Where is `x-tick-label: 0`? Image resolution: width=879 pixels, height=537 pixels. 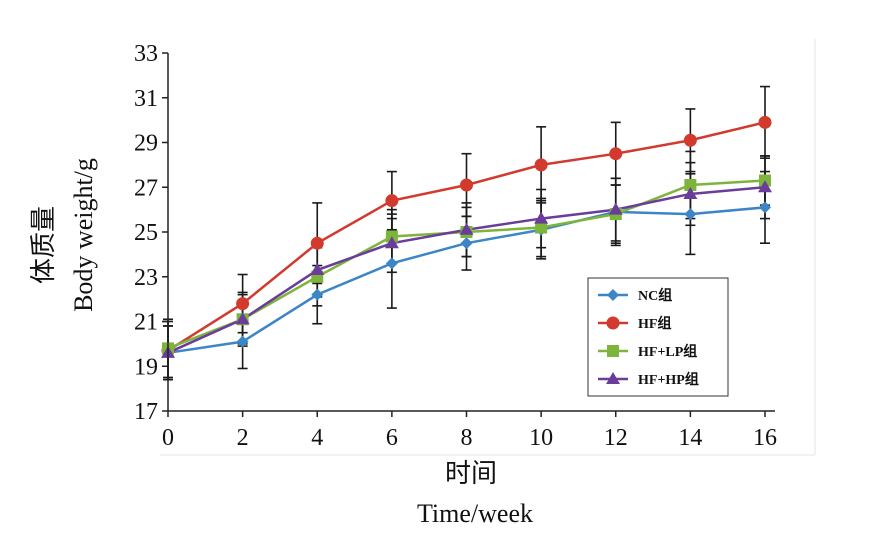 x-tick-label: 0 is located at coordinates (168, 438).